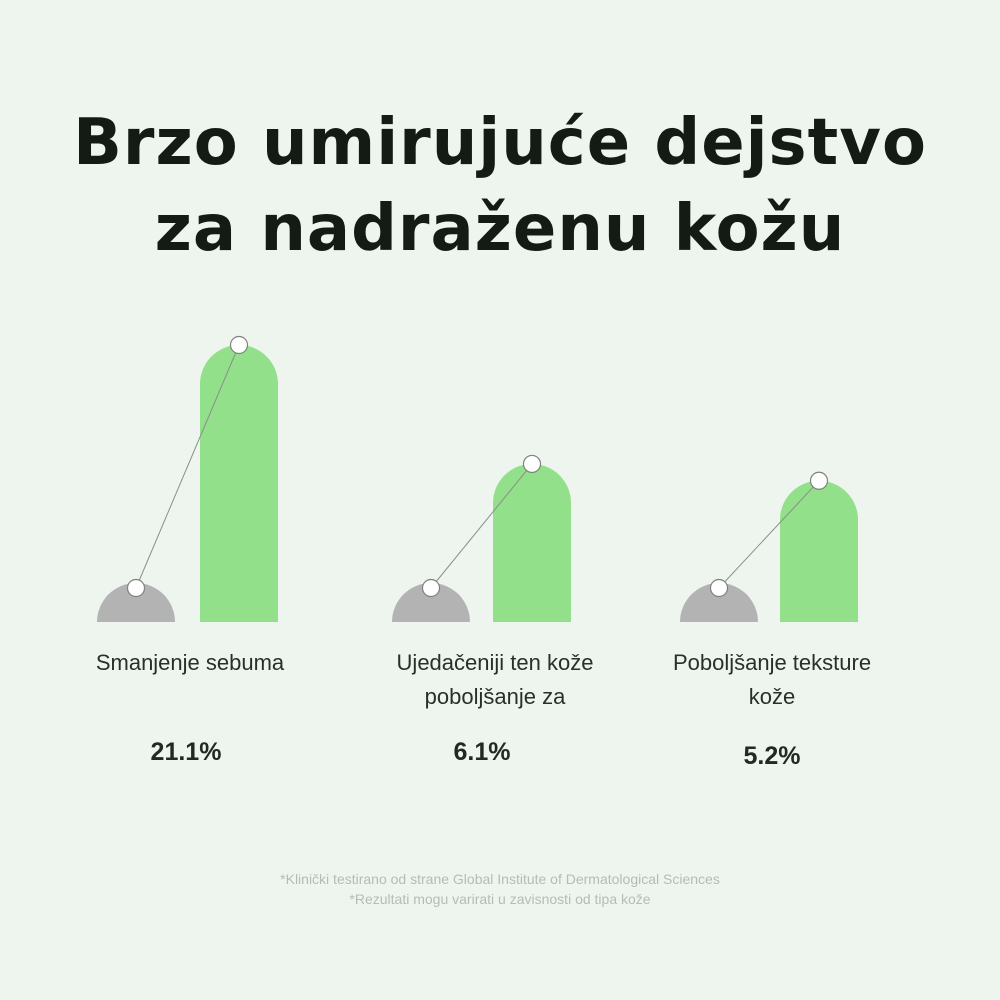 The image size is (1000, 1000). What do you see at coordinates (772, 756) in the screenshot?
I see `value-label: 5.2%` at bounding box center [772, 756].